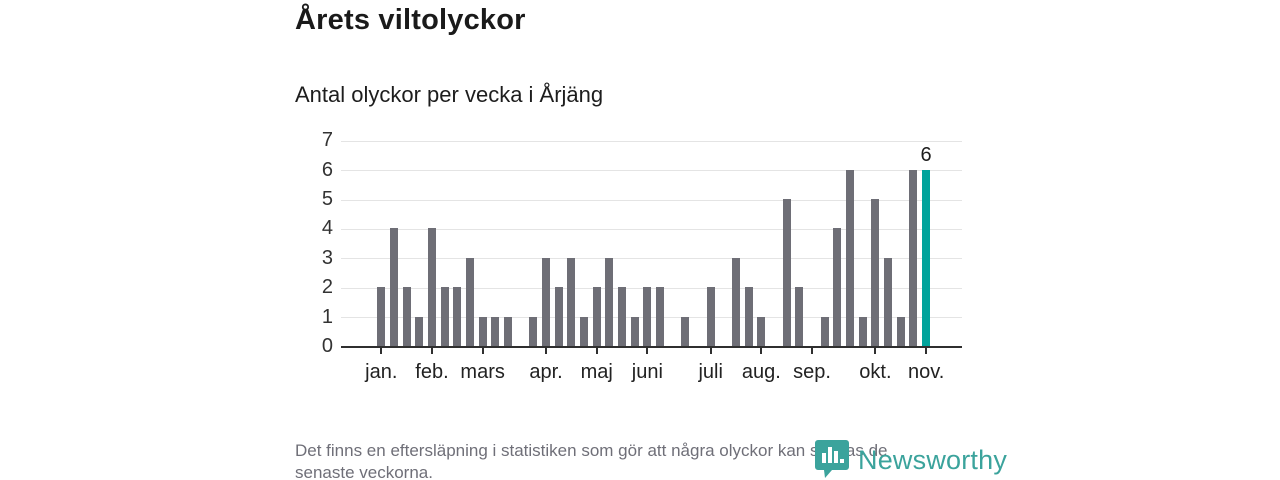  I want to click on footer-note-line2: senaste veckorna., so click(364, 471).